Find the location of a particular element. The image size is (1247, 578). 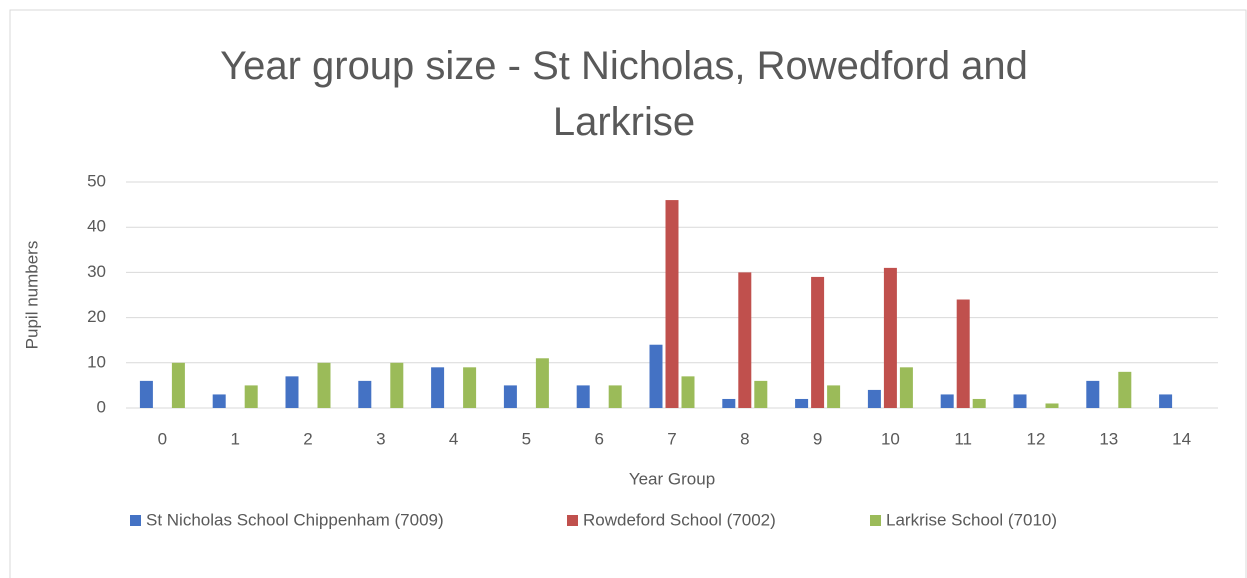

x-tick-label: 5 is located at coordinates (526, 438).